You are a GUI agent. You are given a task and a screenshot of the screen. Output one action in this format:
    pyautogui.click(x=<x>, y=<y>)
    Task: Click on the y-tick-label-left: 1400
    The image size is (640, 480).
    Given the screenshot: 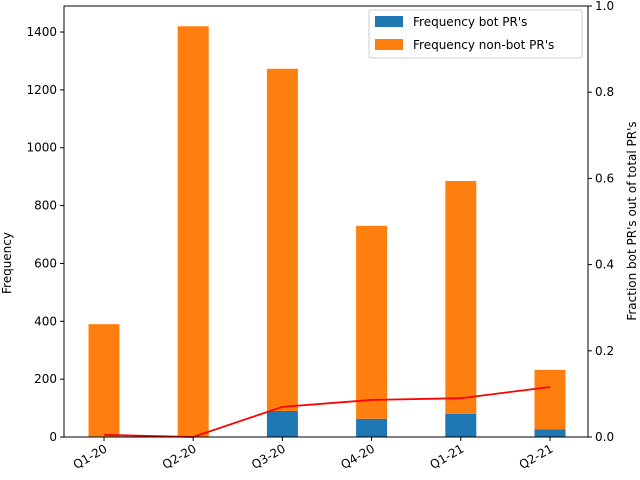 What is the action you would take?
    pyautogui.click(x=41, y=32)
    